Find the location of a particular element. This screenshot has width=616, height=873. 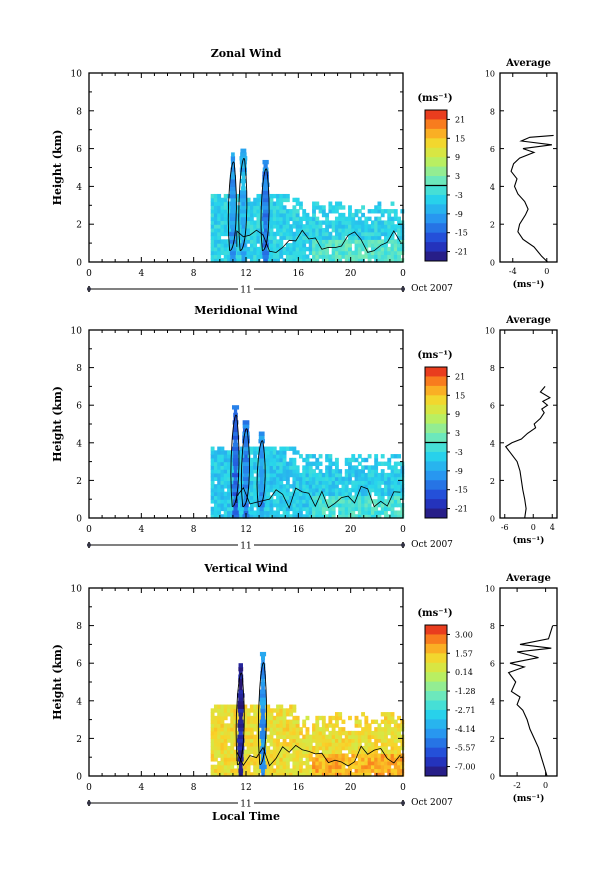

y-tick-label: 10 is located at coordinates (77, 332).